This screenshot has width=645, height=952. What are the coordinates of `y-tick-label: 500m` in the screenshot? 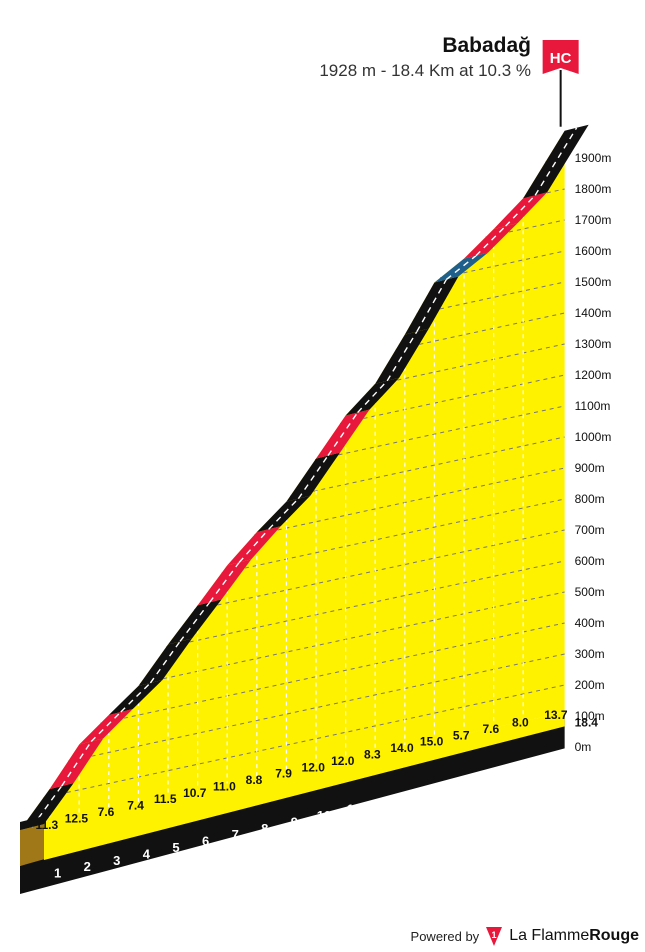 It's located at (590, 592).